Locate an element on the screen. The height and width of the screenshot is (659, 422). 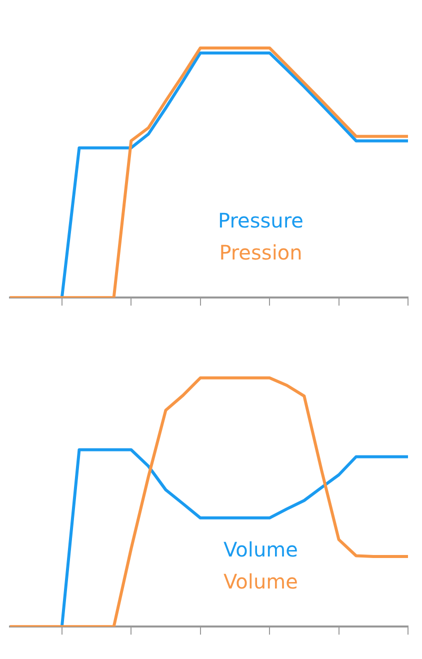
series-label: Volume is located at coordinates (261, 550).